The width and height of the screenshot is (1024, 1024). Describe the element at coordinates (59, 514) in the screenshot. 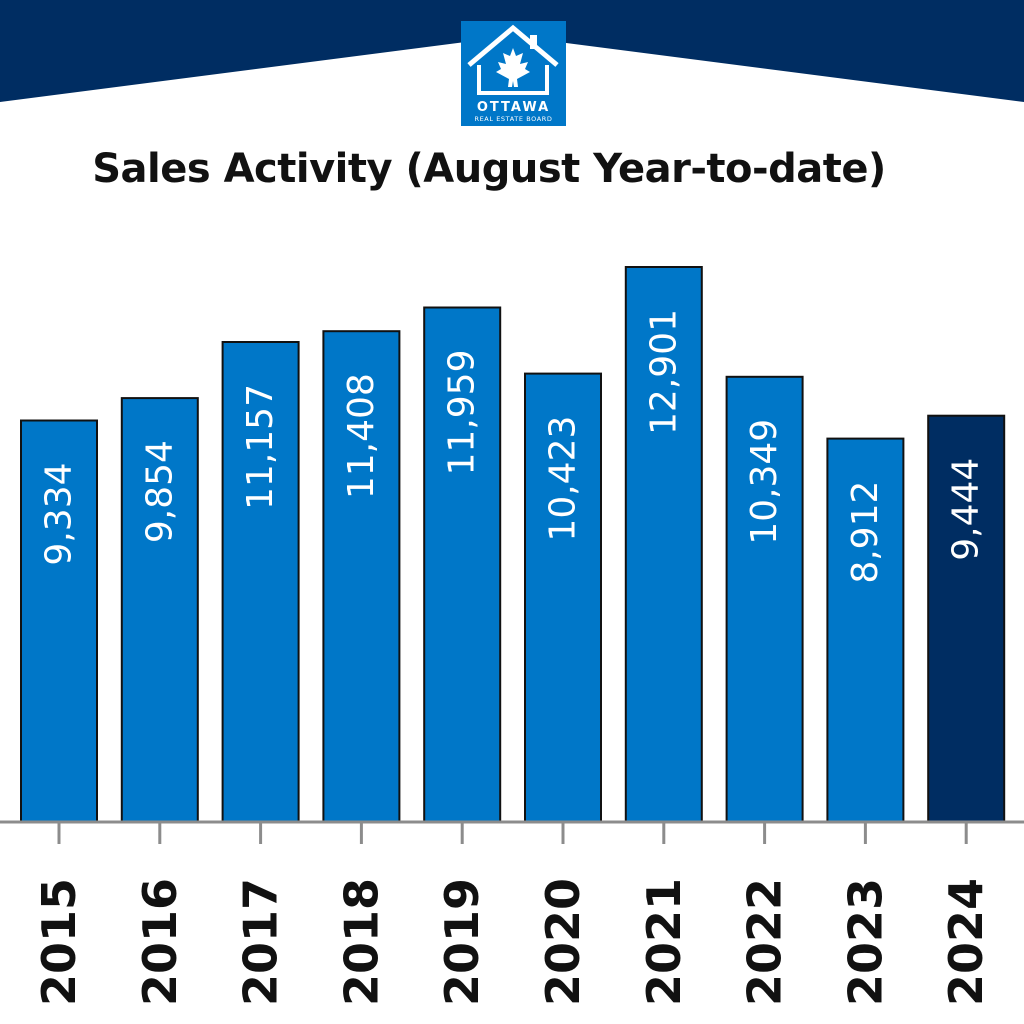

I see `data-label-2015: 9,334` at that location.